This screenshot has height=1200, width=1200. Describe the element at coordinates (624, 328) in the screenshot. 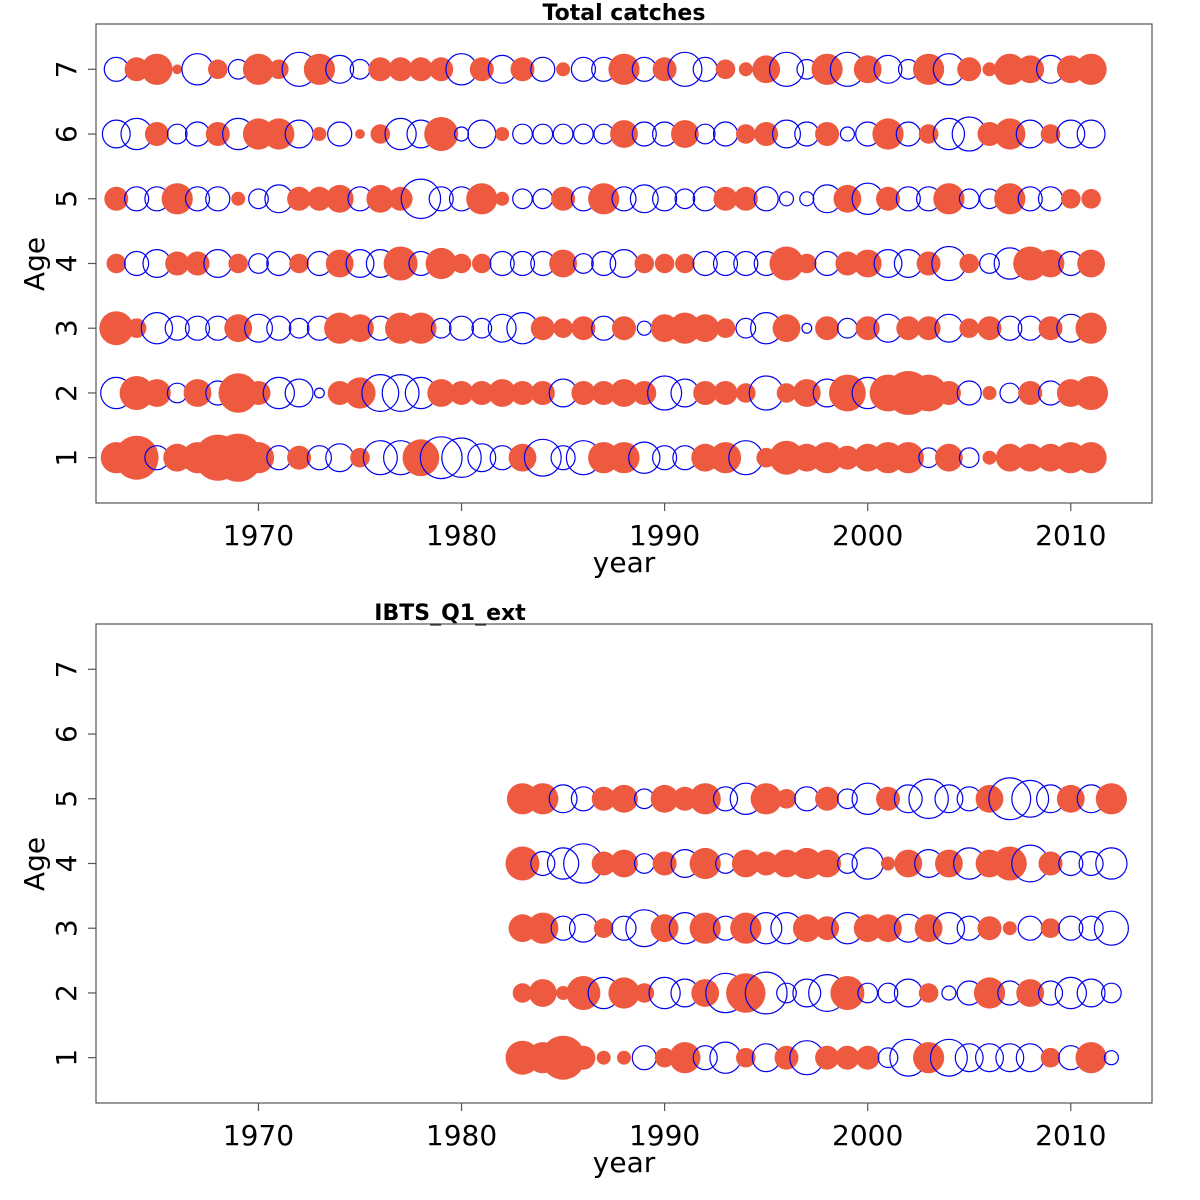

I see `bubble-age3-1988` at that location.